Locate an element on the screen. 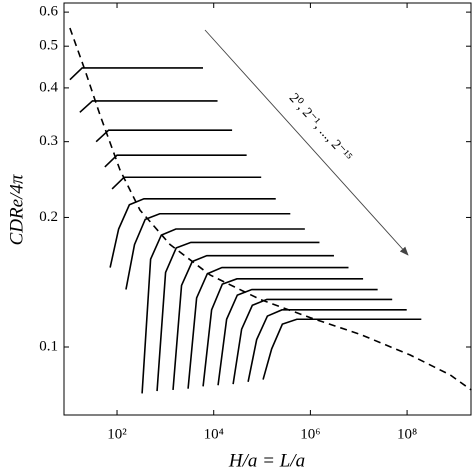  y-tick-label: 0.2 is located at coordinates (48, 217).